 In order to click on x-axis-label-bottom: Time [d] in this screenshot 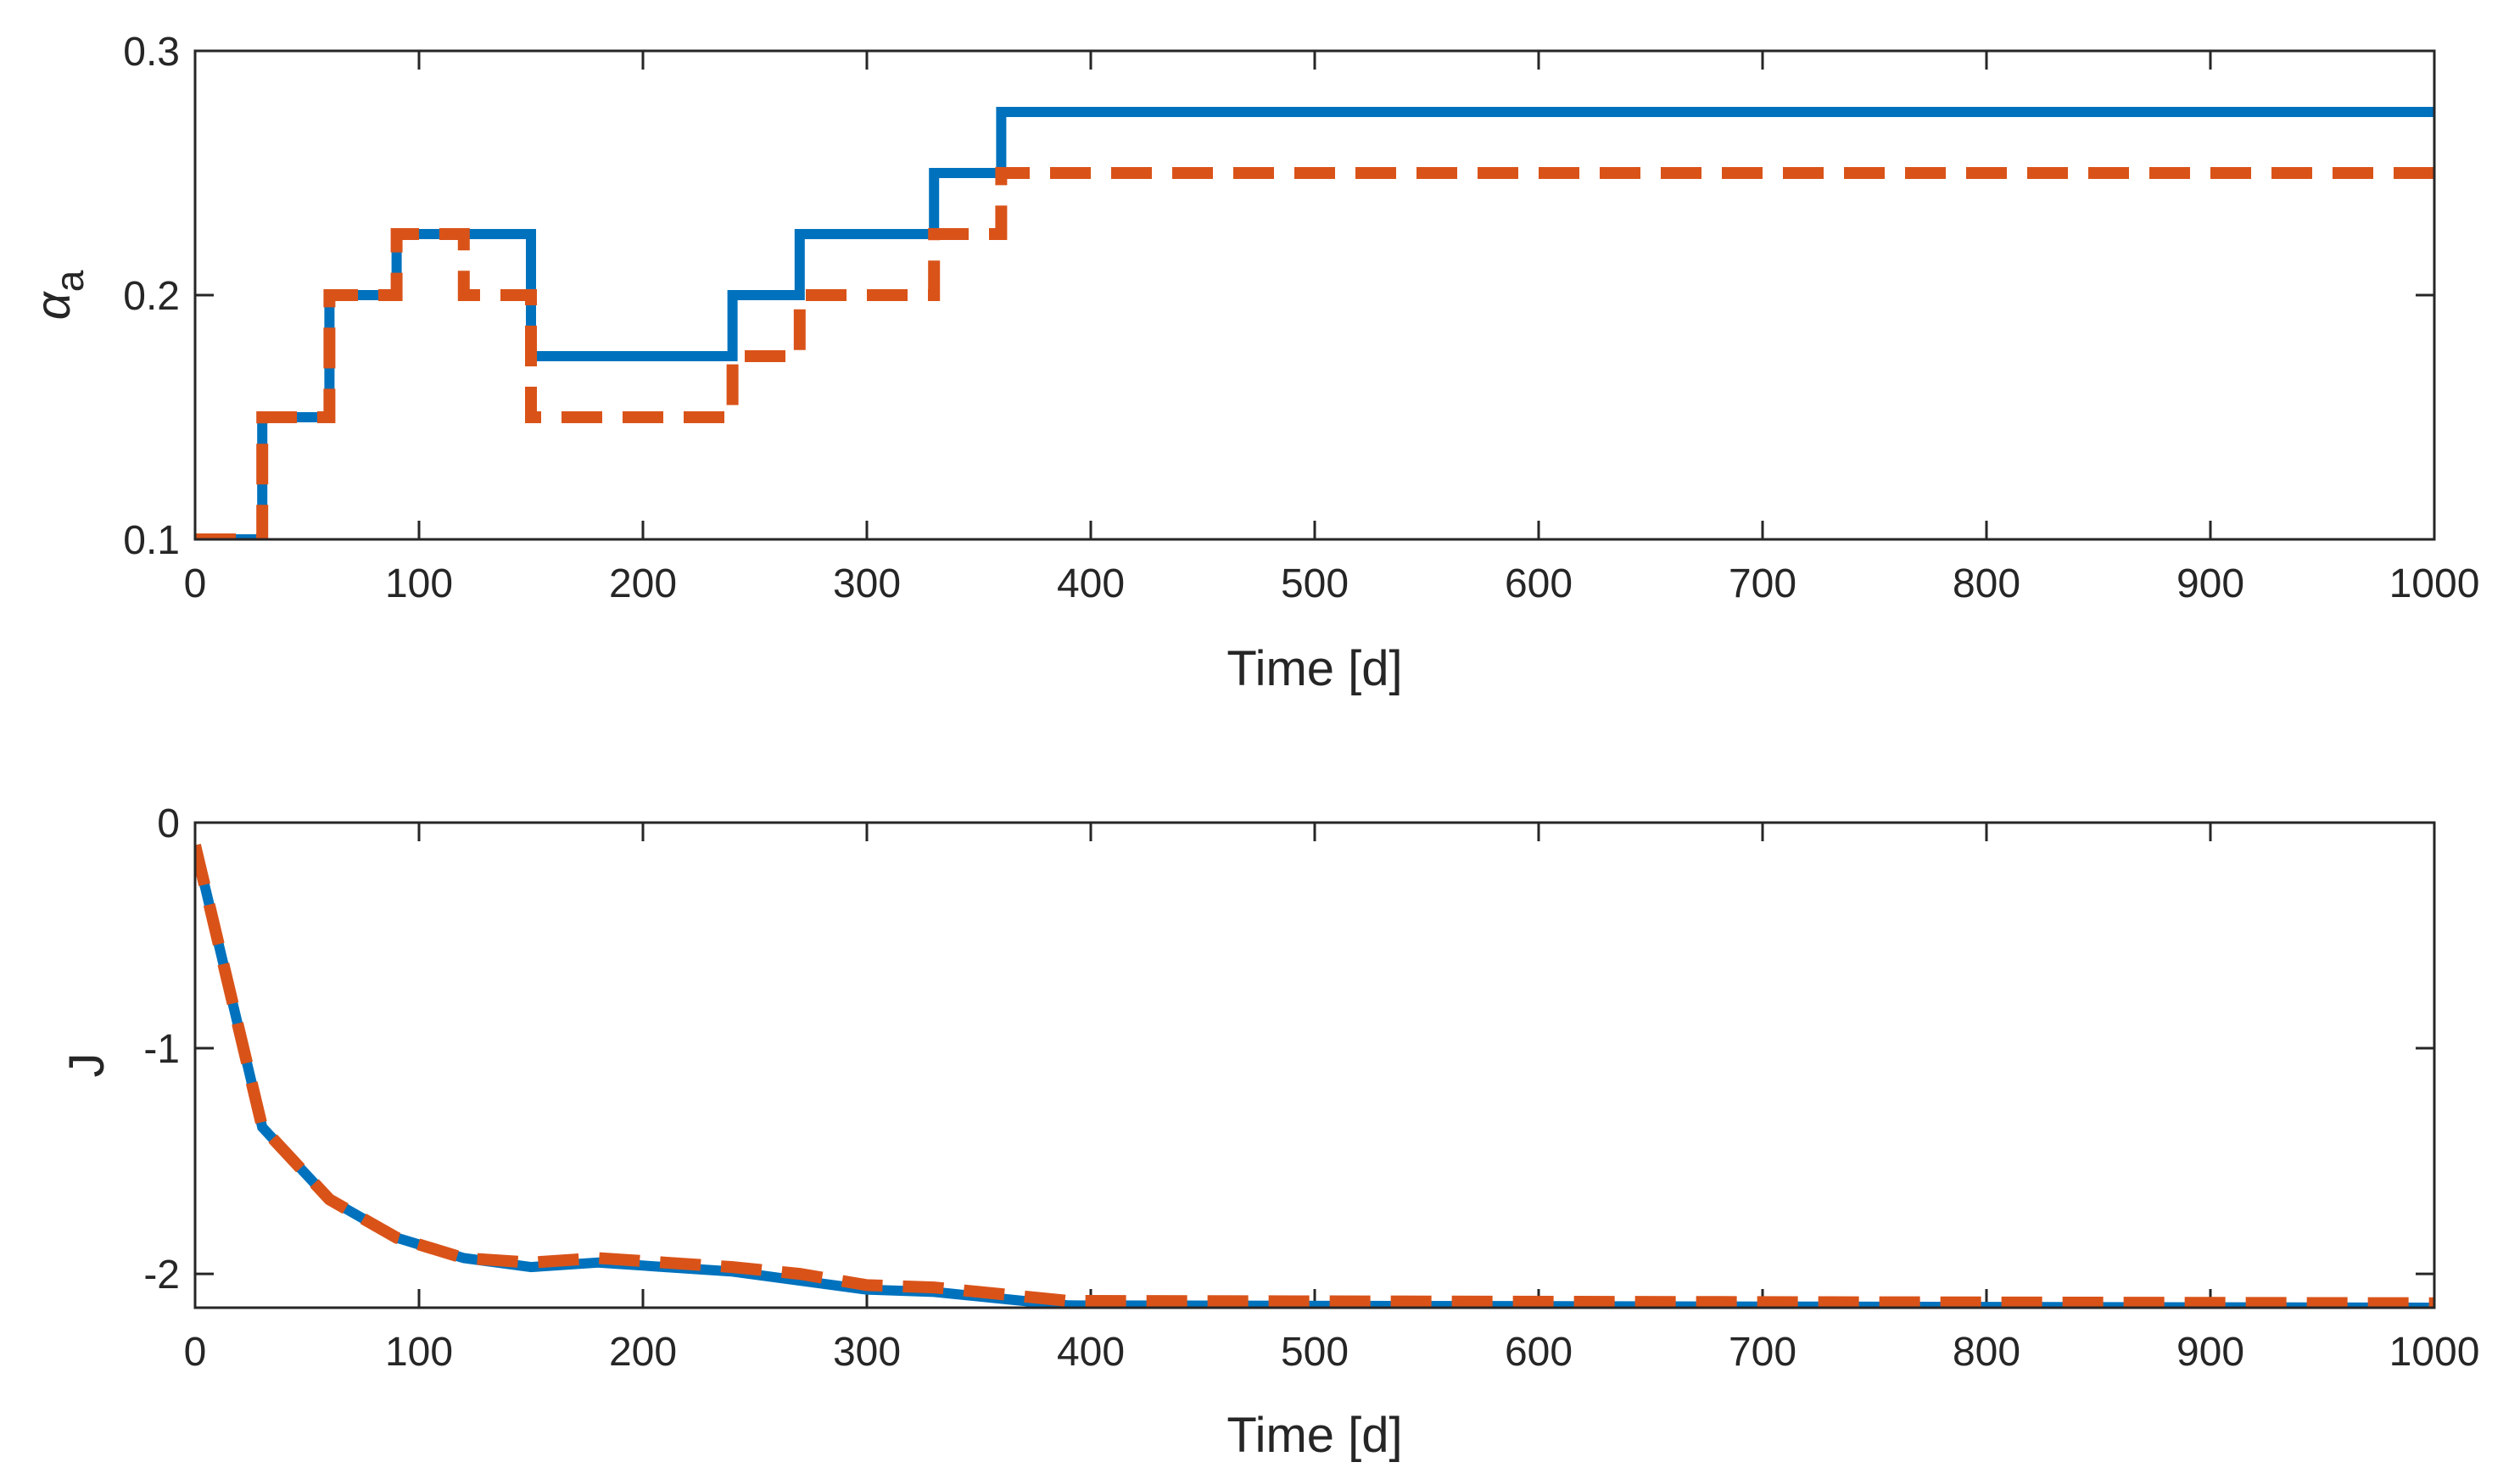, I will do `click(1314, 1435)`.